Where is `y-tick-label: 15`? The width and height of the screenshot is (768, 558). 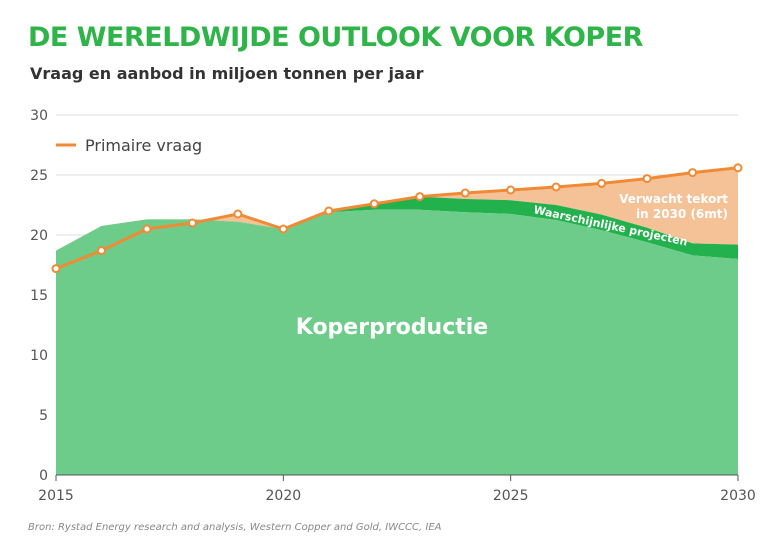 y-tick-label: 15 is located at coordinates (39, 296).